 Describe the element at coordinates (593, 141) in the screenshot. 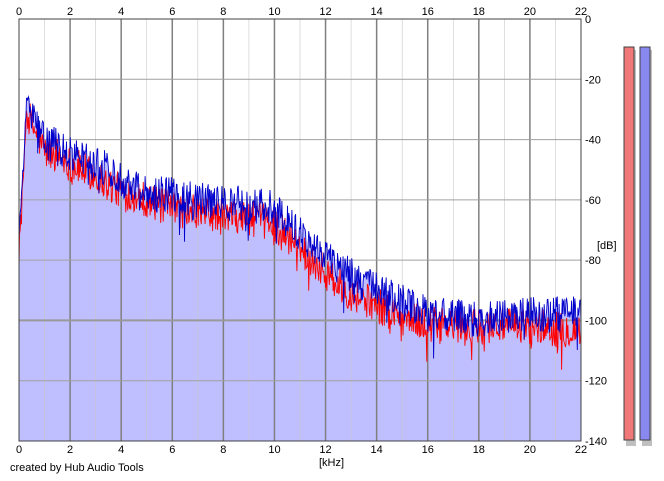

I see `y-tick-label--40: -40` at that location.